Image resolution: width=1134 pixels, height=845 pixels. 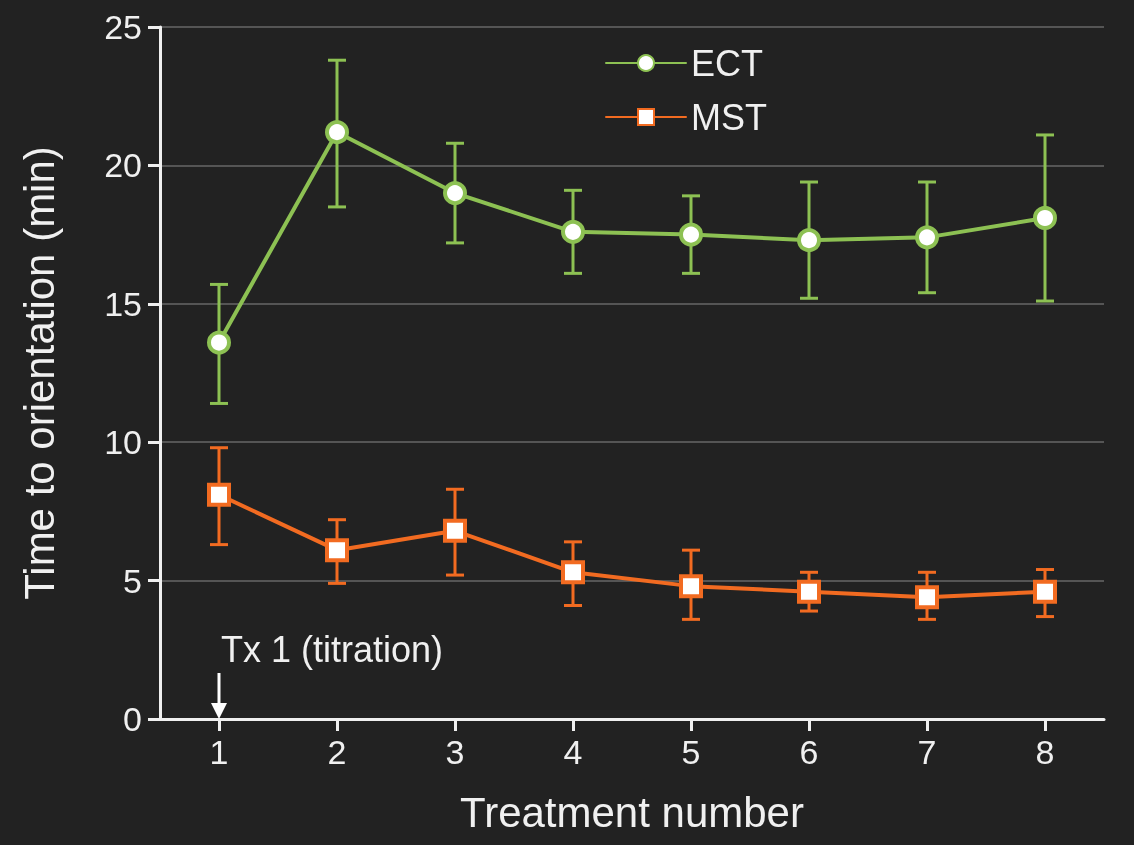 I want to click on x-tick-label: 5, so click(x=691, y=752).